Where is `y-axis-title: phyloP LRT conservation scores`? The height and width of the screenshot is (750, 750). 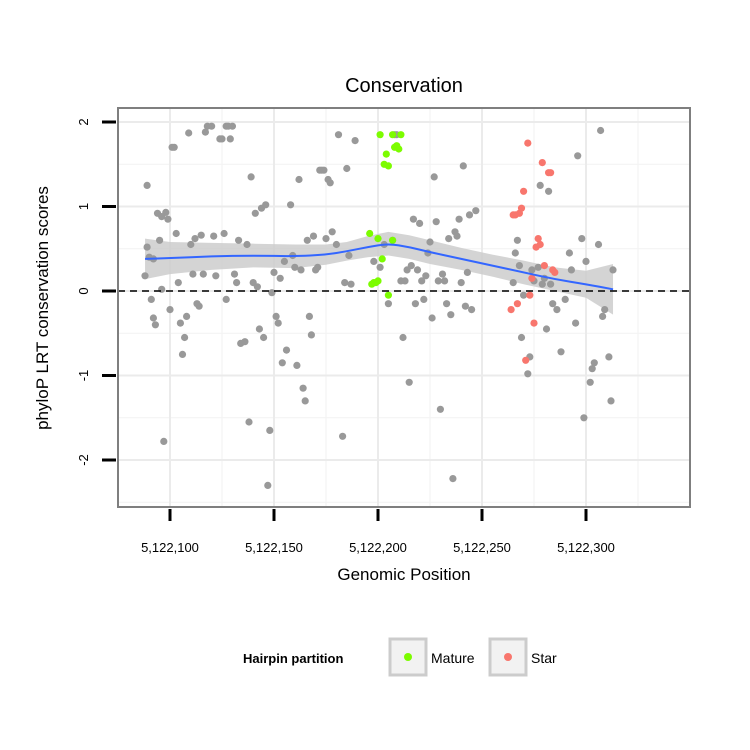 y-axis-title: phyloP LRT conservation scores is located at coordinates (42, 308).